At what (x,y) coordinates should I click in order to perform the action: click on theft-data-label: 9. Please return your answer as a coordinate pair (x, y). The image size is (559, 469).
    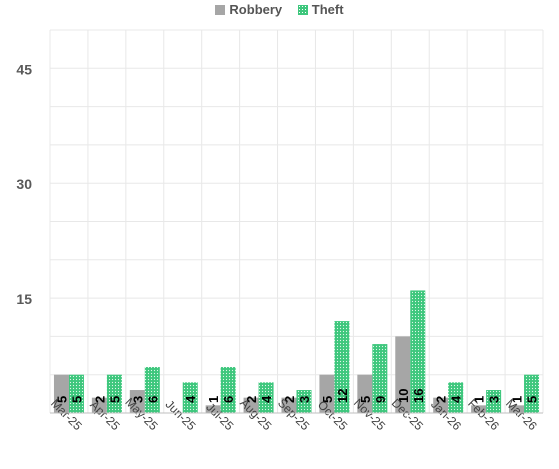
    Looking at the image, I should click on (380, 399).